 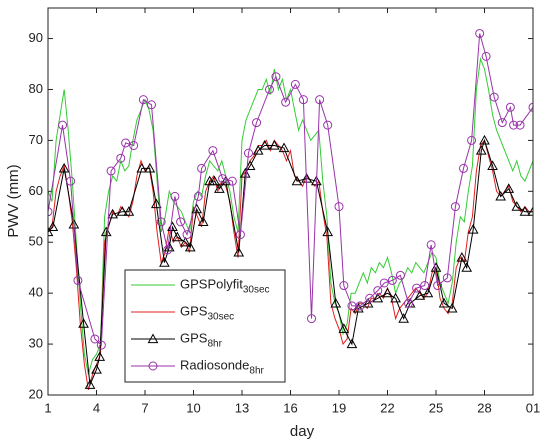 I want to click on legend-box, so click(x=205, y=326).